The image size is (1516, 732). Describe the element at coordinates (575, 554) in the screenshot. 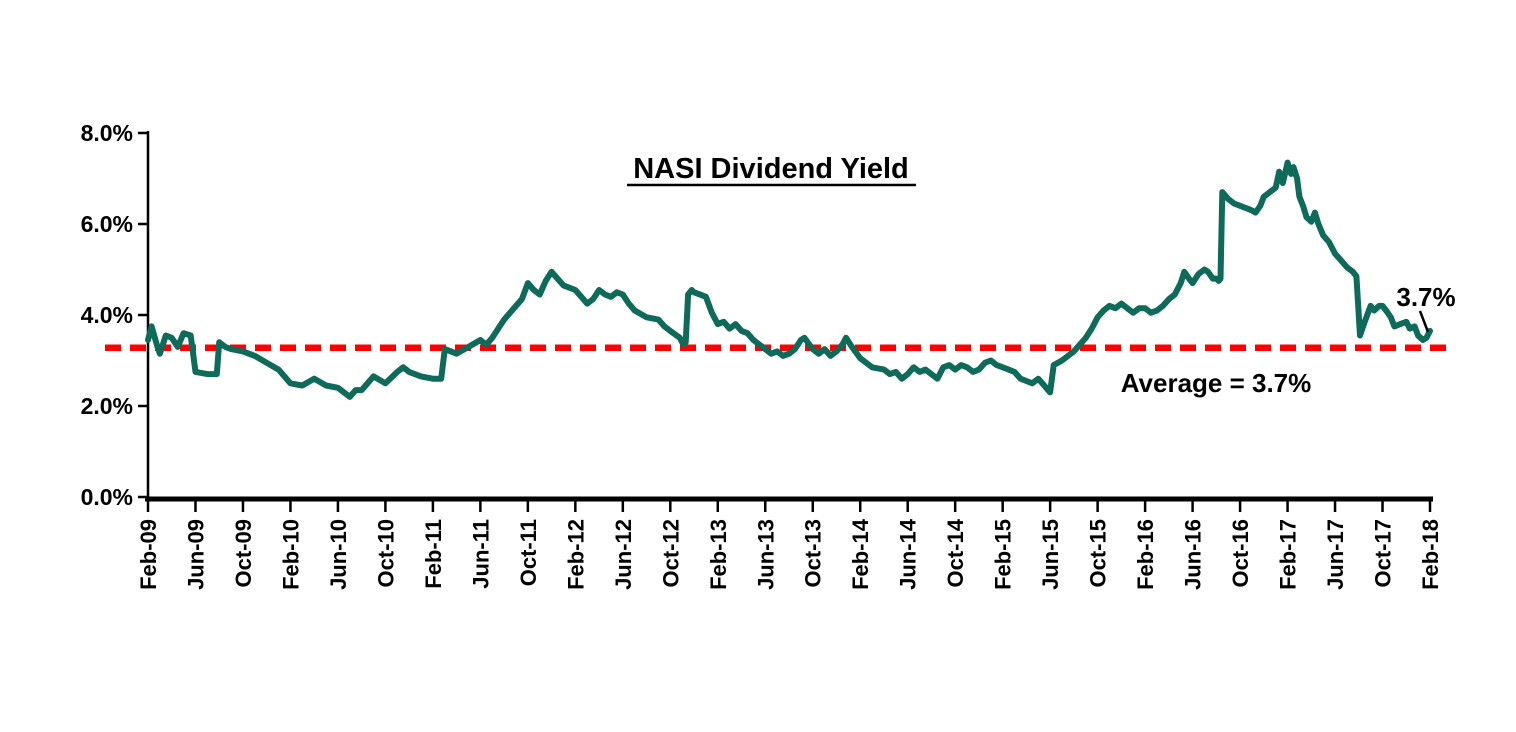

I see `x-tick-label: Feb-12` at that location.